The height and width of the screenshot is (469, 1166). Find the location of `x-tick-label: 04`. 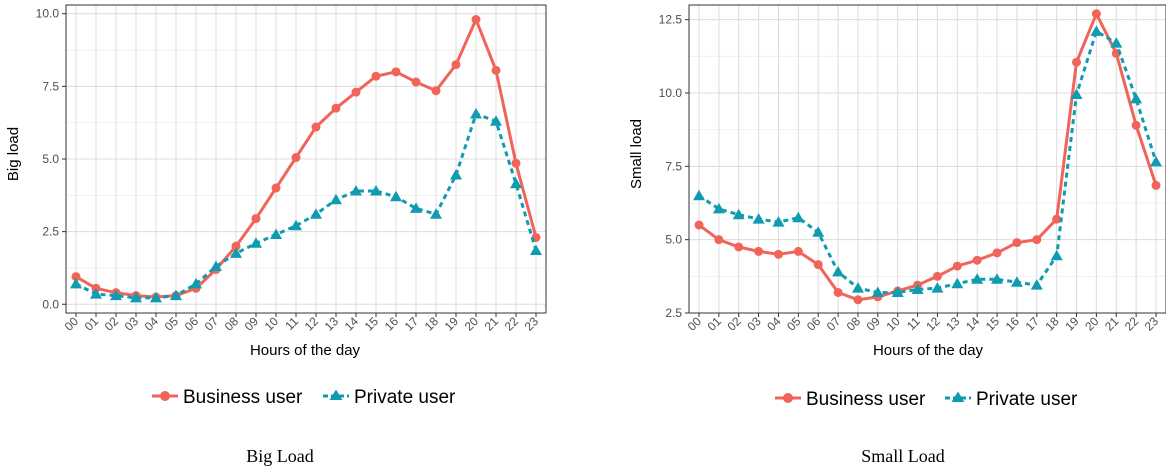

x-tick-label: 04 is located at coordinates (152, 324).